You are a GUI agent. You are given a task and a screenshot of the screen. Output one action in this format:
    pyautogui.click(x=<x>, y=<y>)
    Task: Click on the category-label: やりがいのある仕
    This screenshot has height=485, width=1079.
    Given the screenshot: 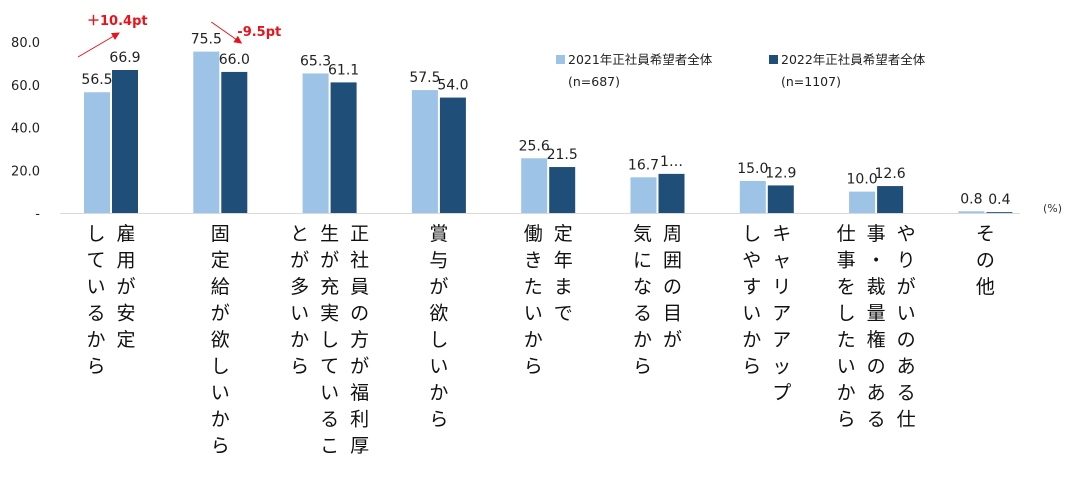 What is the action you would take?
    pyautogui.click(x=906, y=327)
    